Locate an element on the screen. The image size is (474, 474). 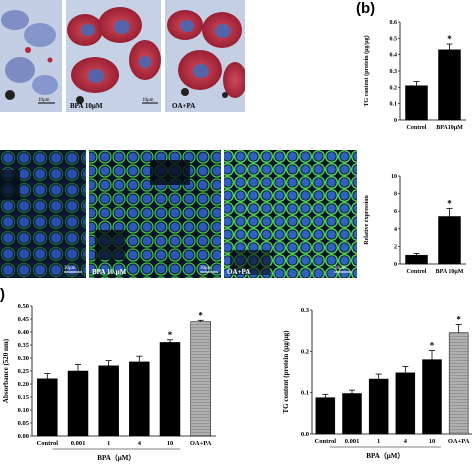
y-tick-label: 0.00 is located at coordinates (23, 436).